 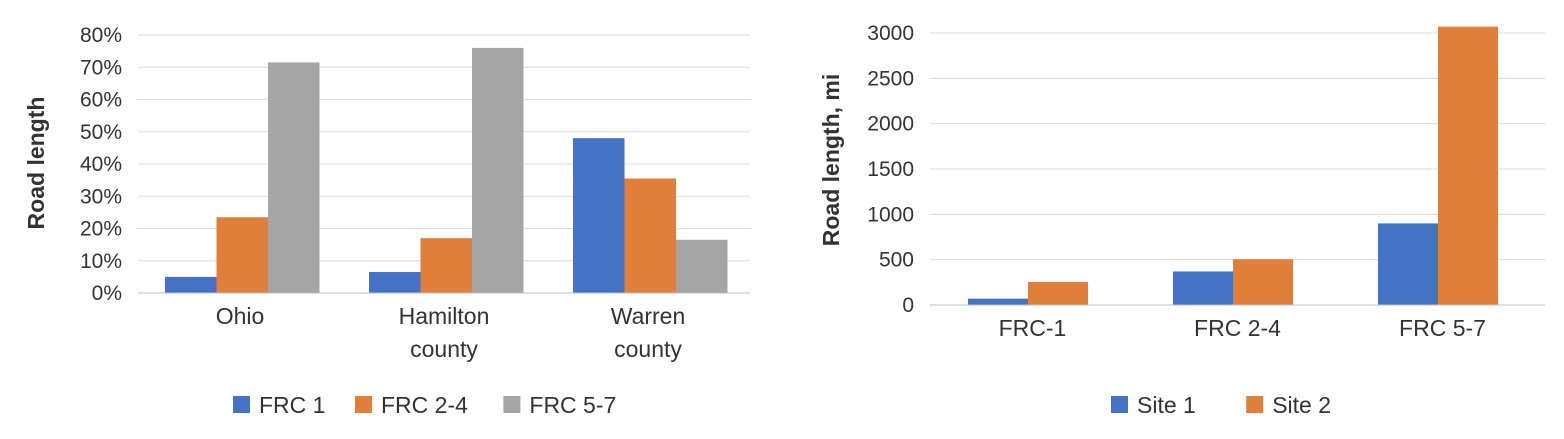 I want to click on y-tick-label: 2500, so click(x=890, y=78).